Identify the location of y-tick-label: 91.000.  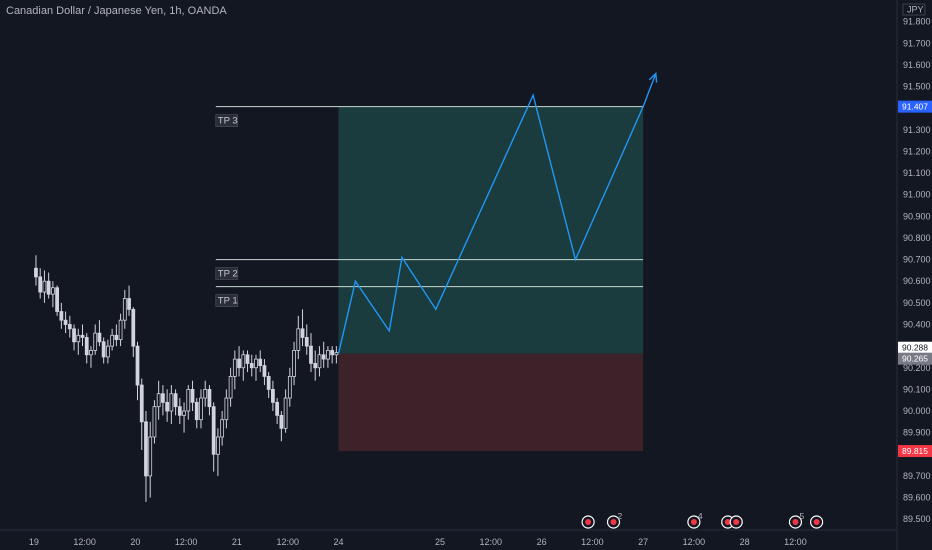
(917, 195).